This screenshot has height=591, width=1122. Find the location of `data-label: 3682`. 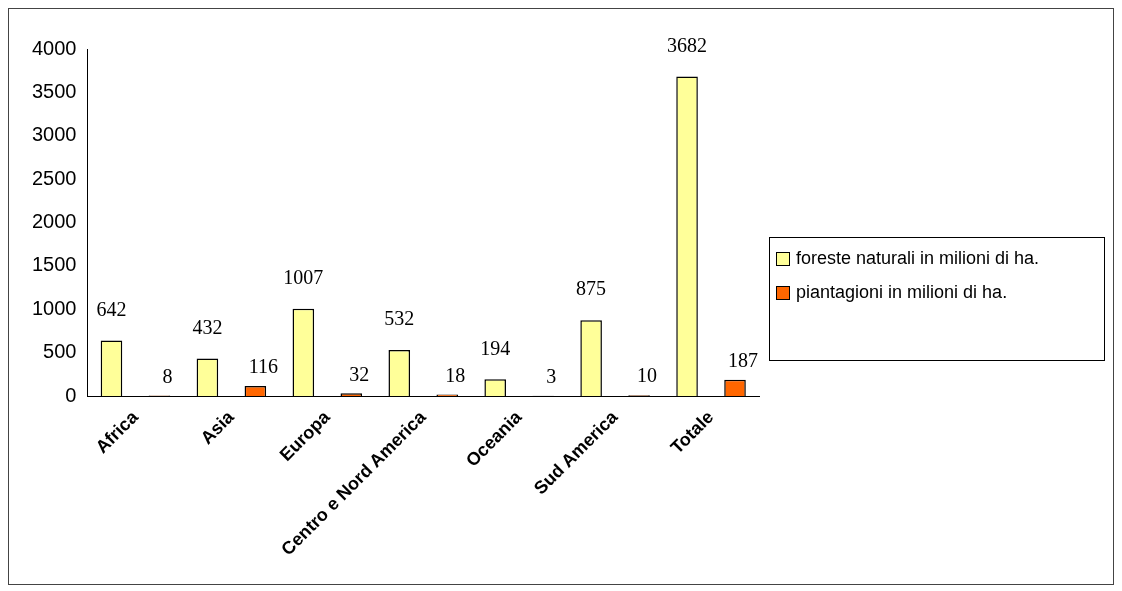

data-label: 3682 is located at coordinates (687, 44).